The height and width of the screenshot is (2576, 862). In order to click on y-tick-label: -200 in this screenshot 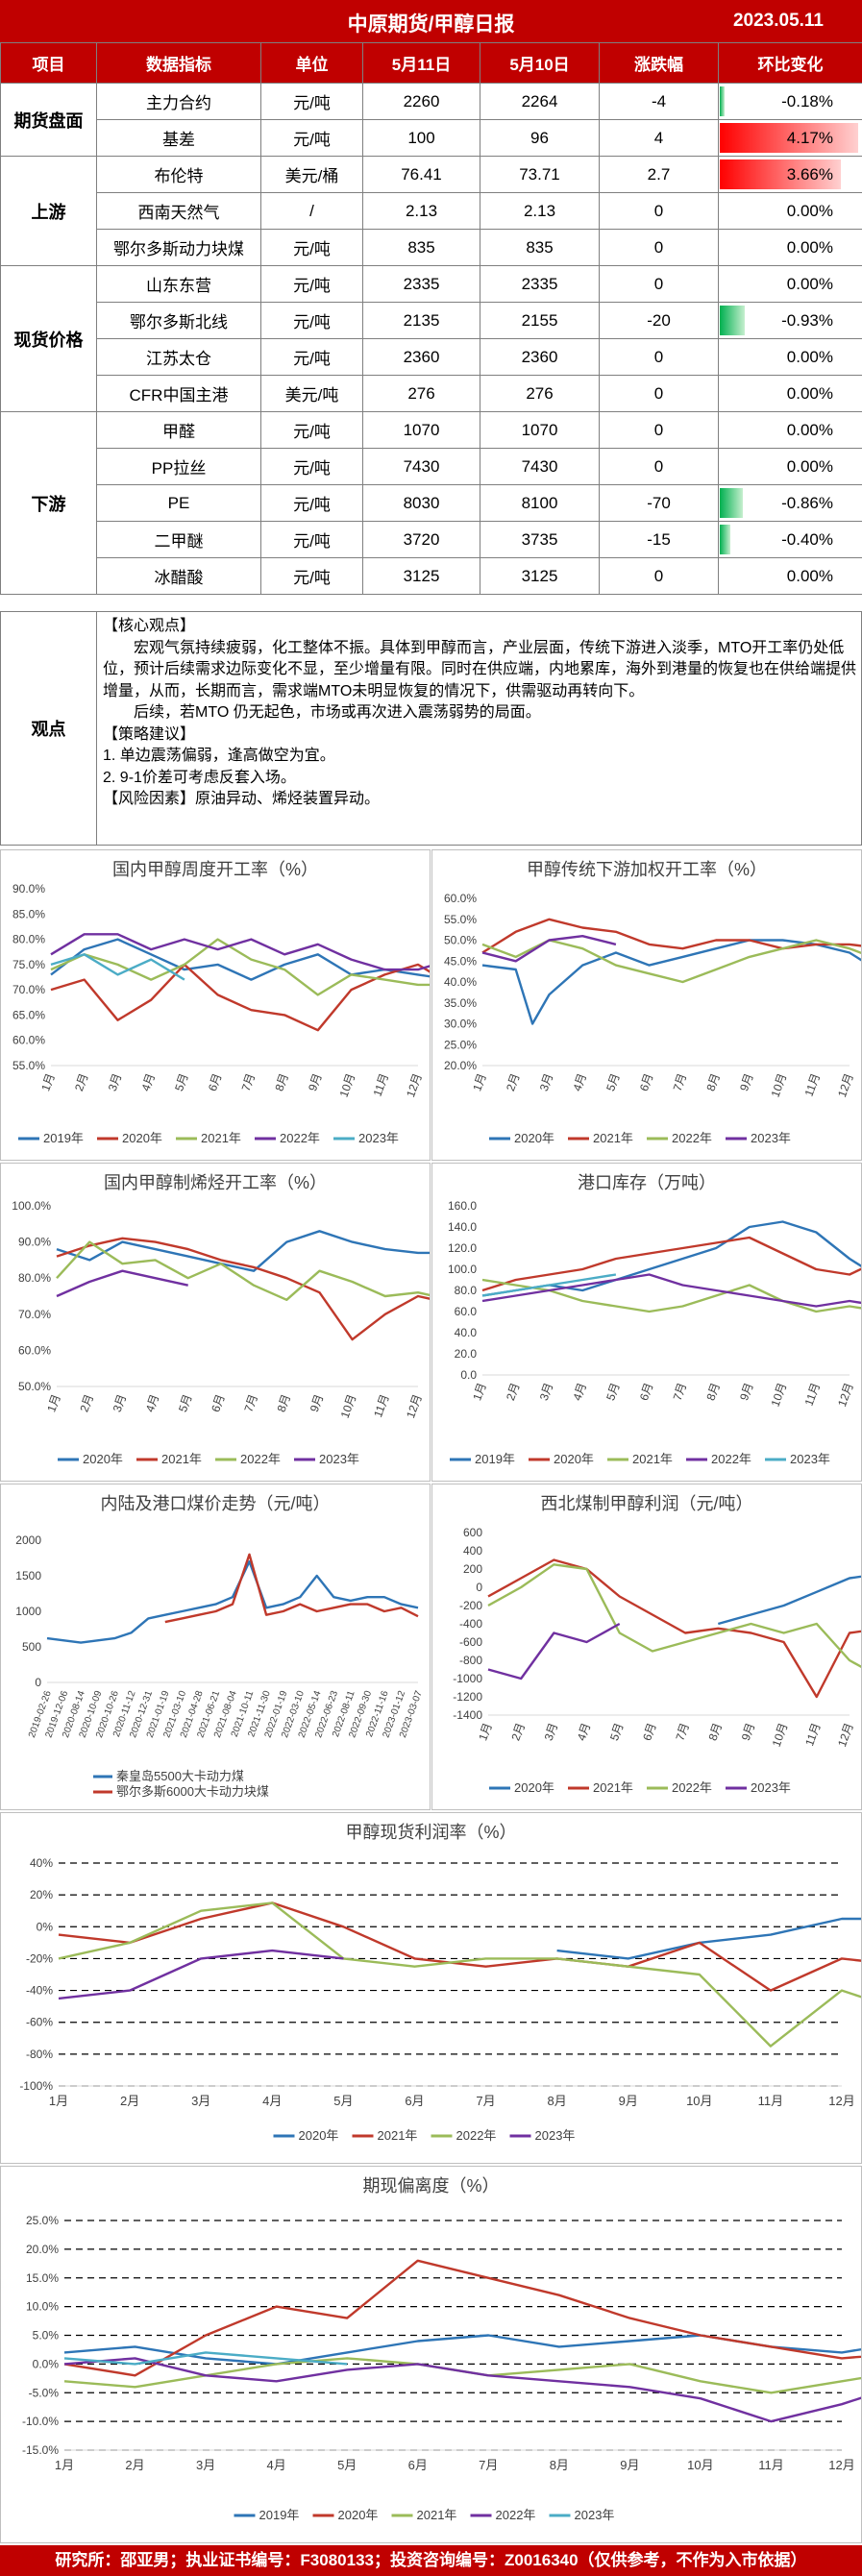, I will do `click(470, 1605)`.